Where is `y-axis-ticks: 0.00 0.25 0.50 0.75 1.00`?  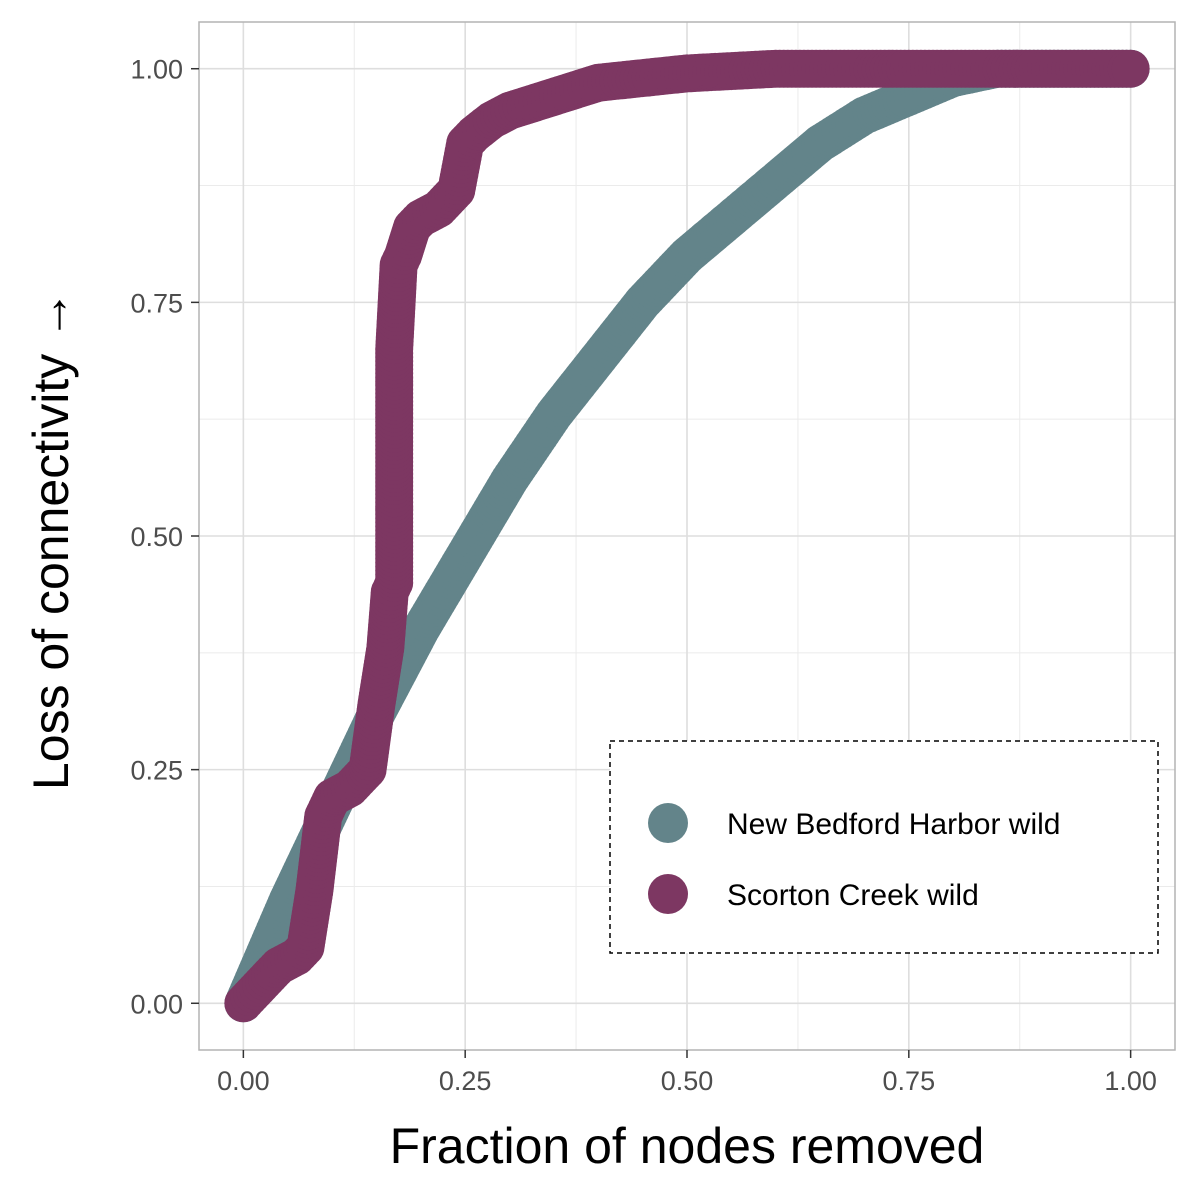
y-axis-ticks: 0.00 0.25 0.50 0.75 1.00 is located at coordinates (164, 537).